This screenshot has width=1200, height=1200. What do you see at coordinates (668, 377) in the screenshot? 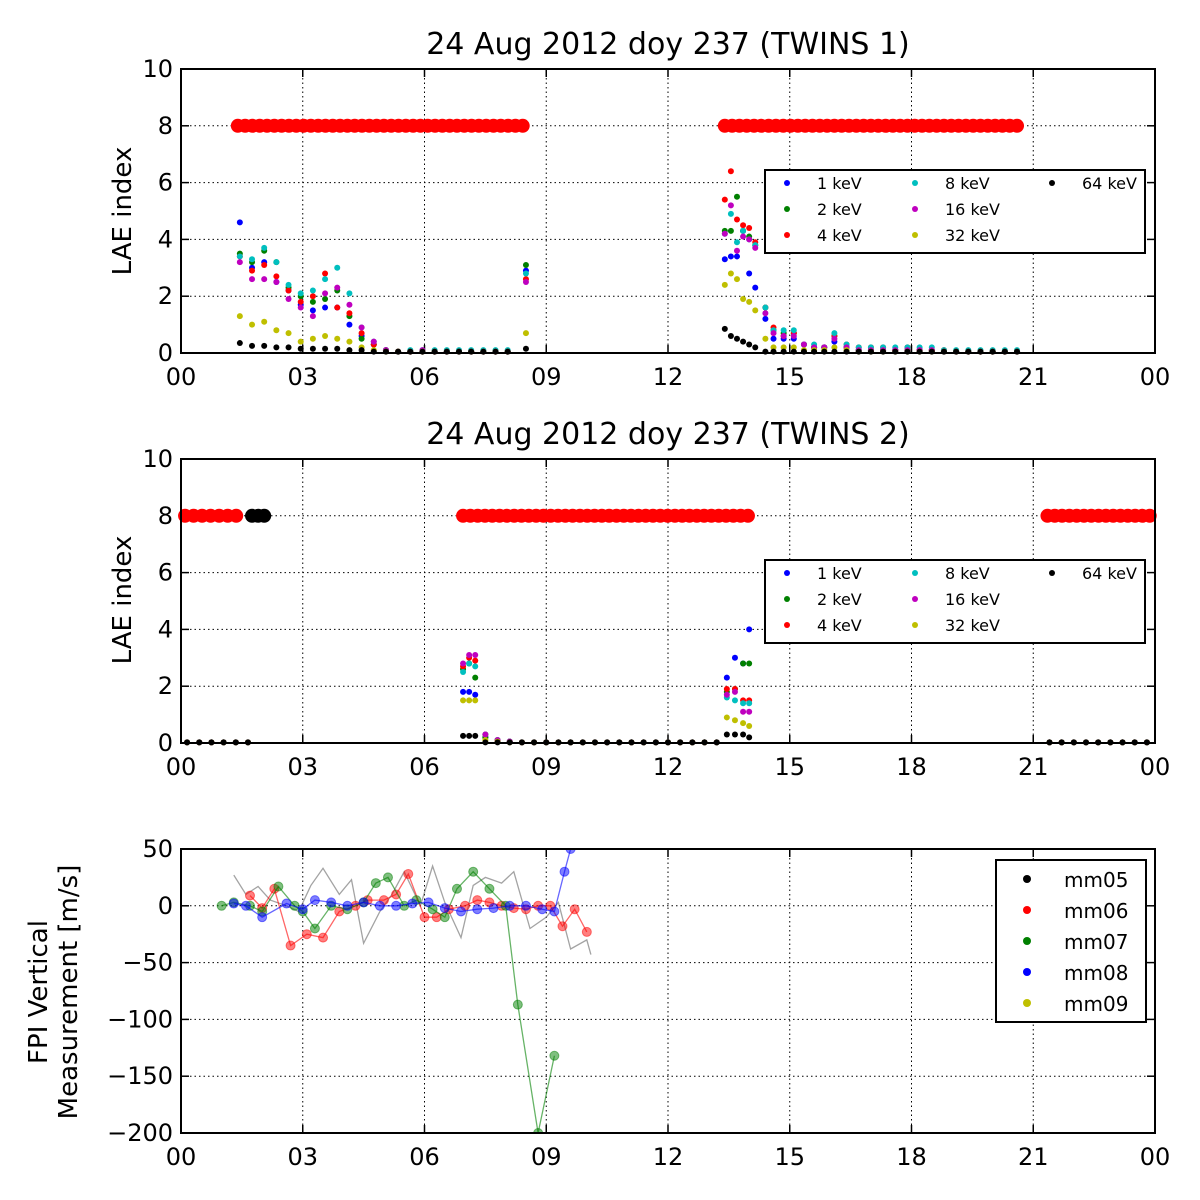
I see `x-tick-label: 12` at bounding box center [668, 377].